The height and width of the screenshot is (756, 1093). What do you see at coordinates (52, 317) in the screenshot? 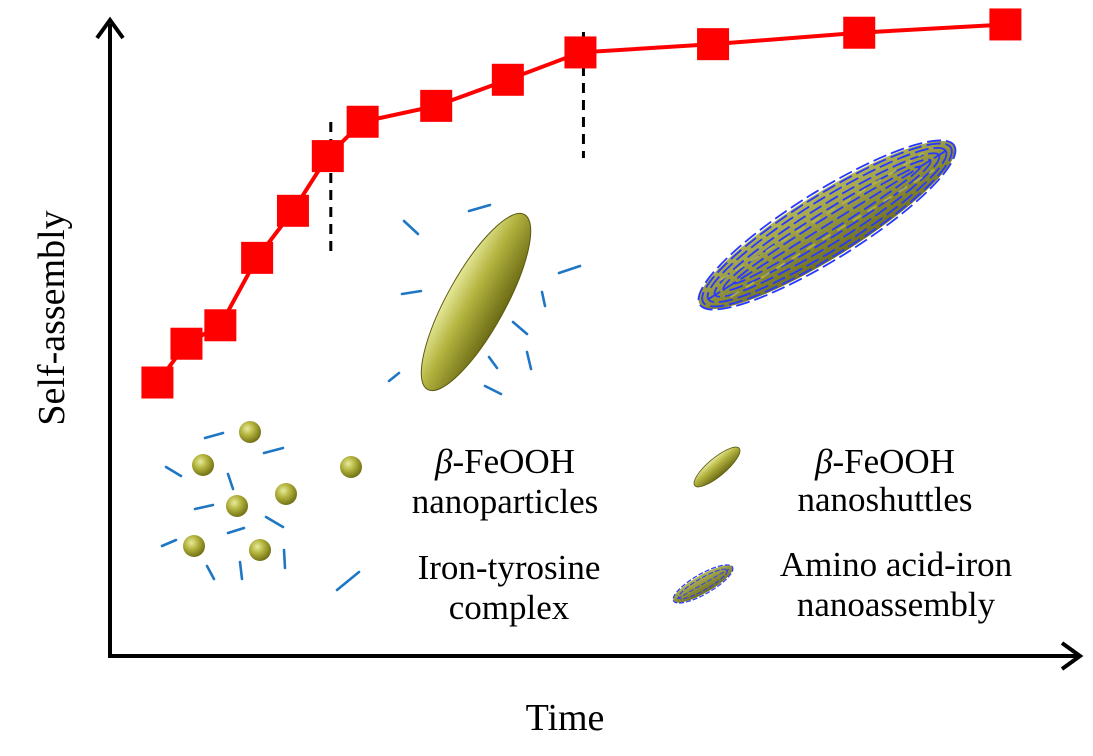
I see `y-axis-label: Self-assembly` at bounding box center [52, 317].